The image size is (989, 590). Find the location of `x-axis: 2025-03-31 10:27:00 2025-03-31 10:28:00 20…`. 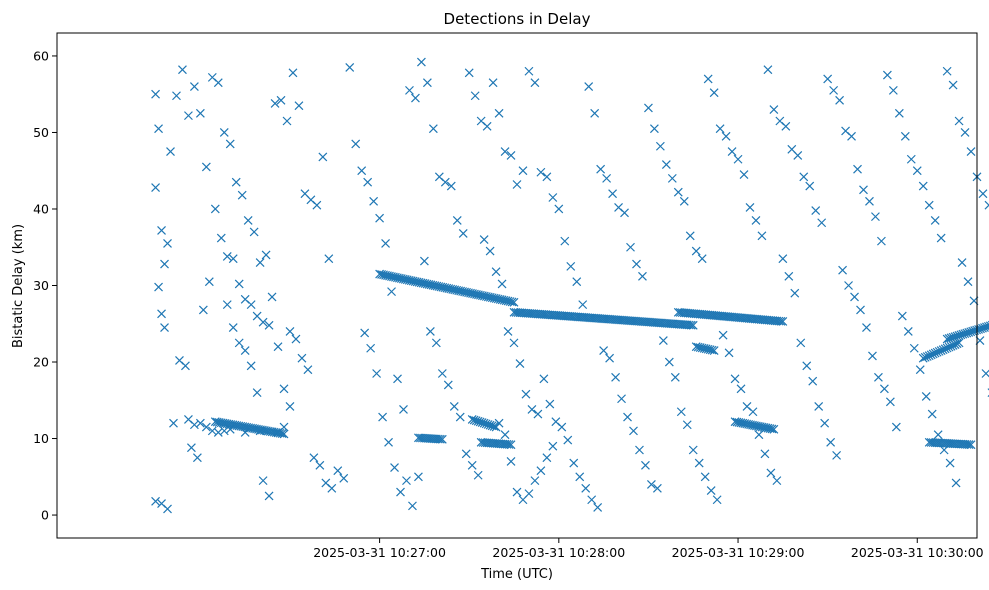

x-axis: 2025-03-31 10:27:00 2025-03-31 10:28:00 20… is located at coordinates (648, 549).